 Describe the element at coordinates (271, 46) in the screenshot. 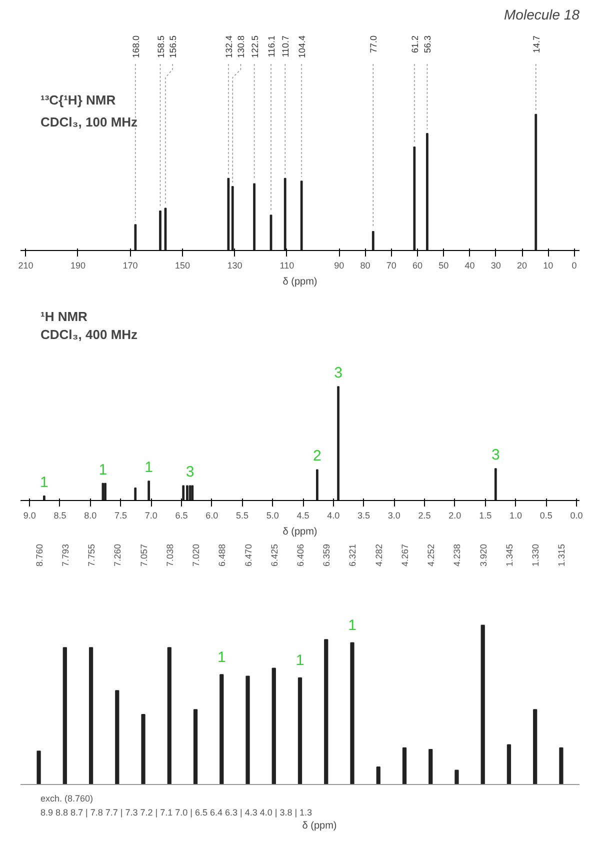

I see `annotation: 116.1` at that location.